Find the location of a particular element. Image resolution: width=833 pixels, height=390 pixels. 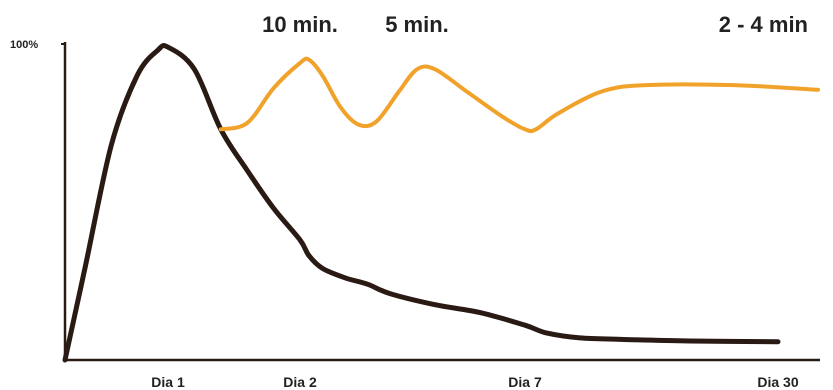

series-line-orange is located at coordinates (519, 95).